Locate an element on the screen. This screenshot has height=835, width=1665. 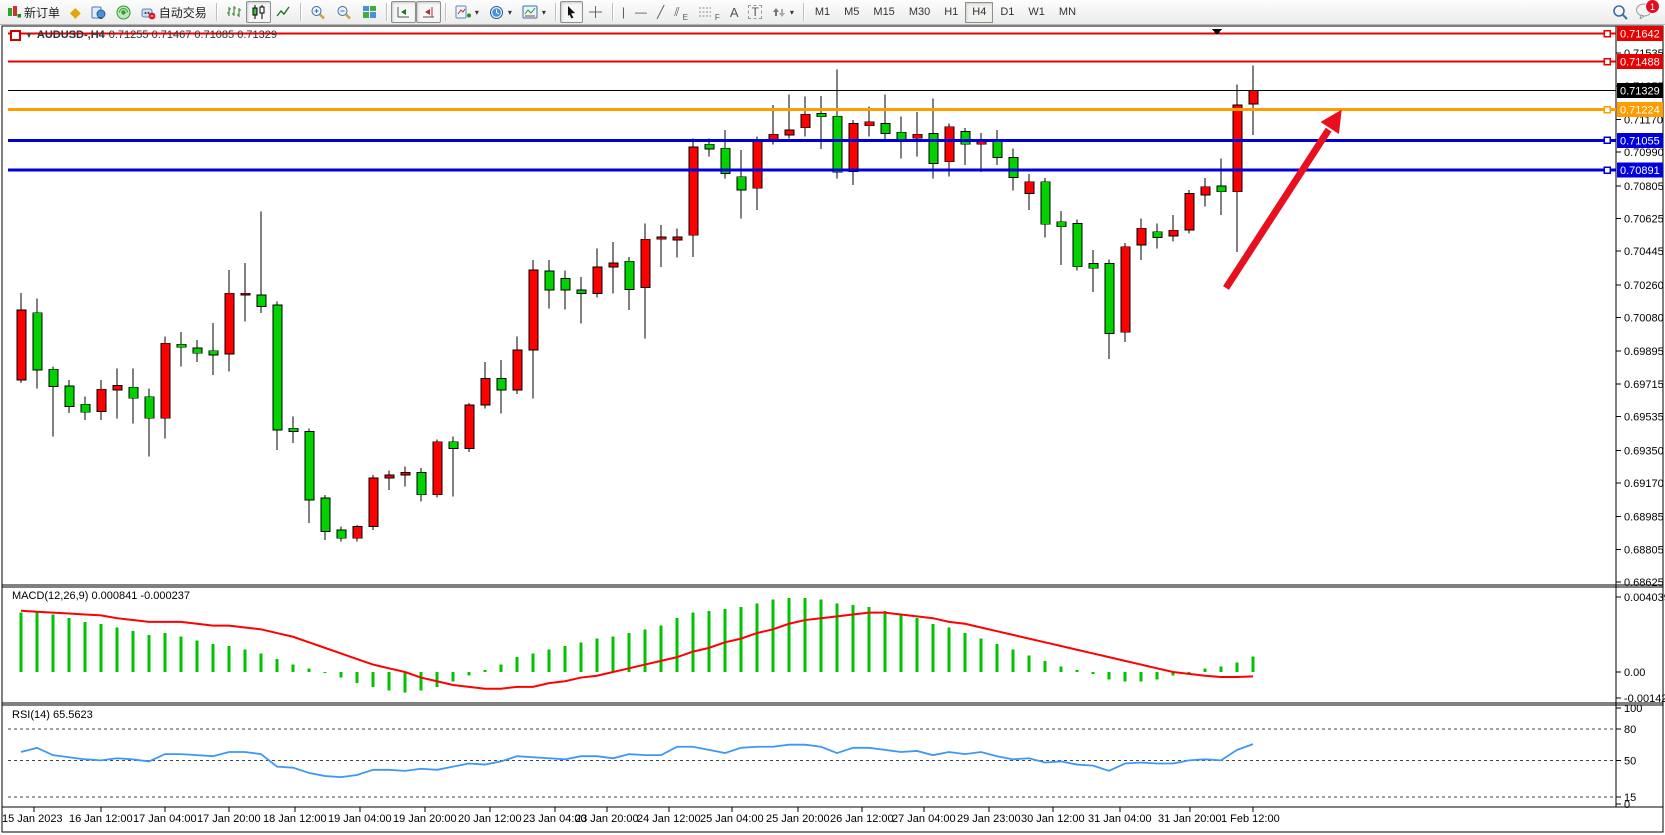
add-indicator-button: ▾ is located at coordinates (467, 12).